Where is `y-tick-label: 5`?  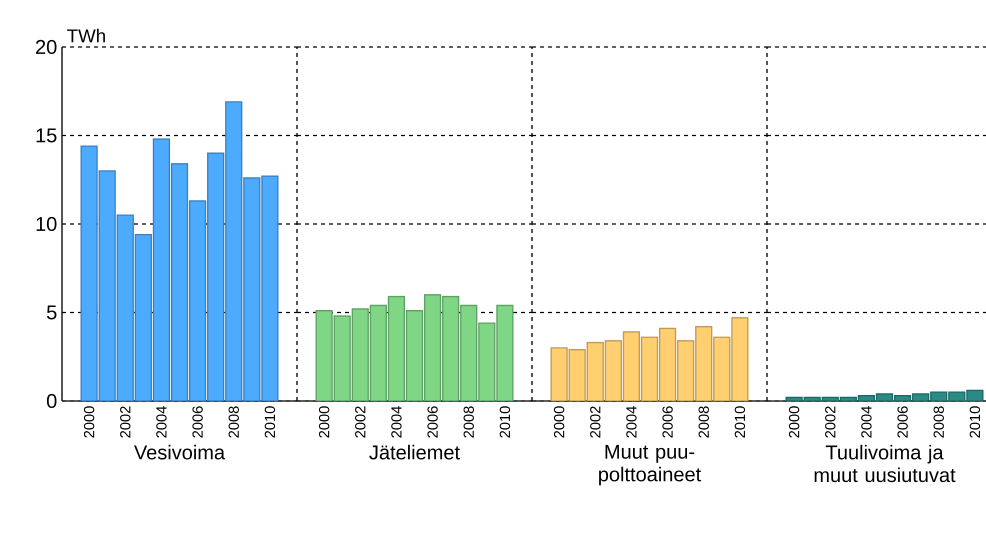
y-tick-label: 5 is located at coordinates (51, 313).